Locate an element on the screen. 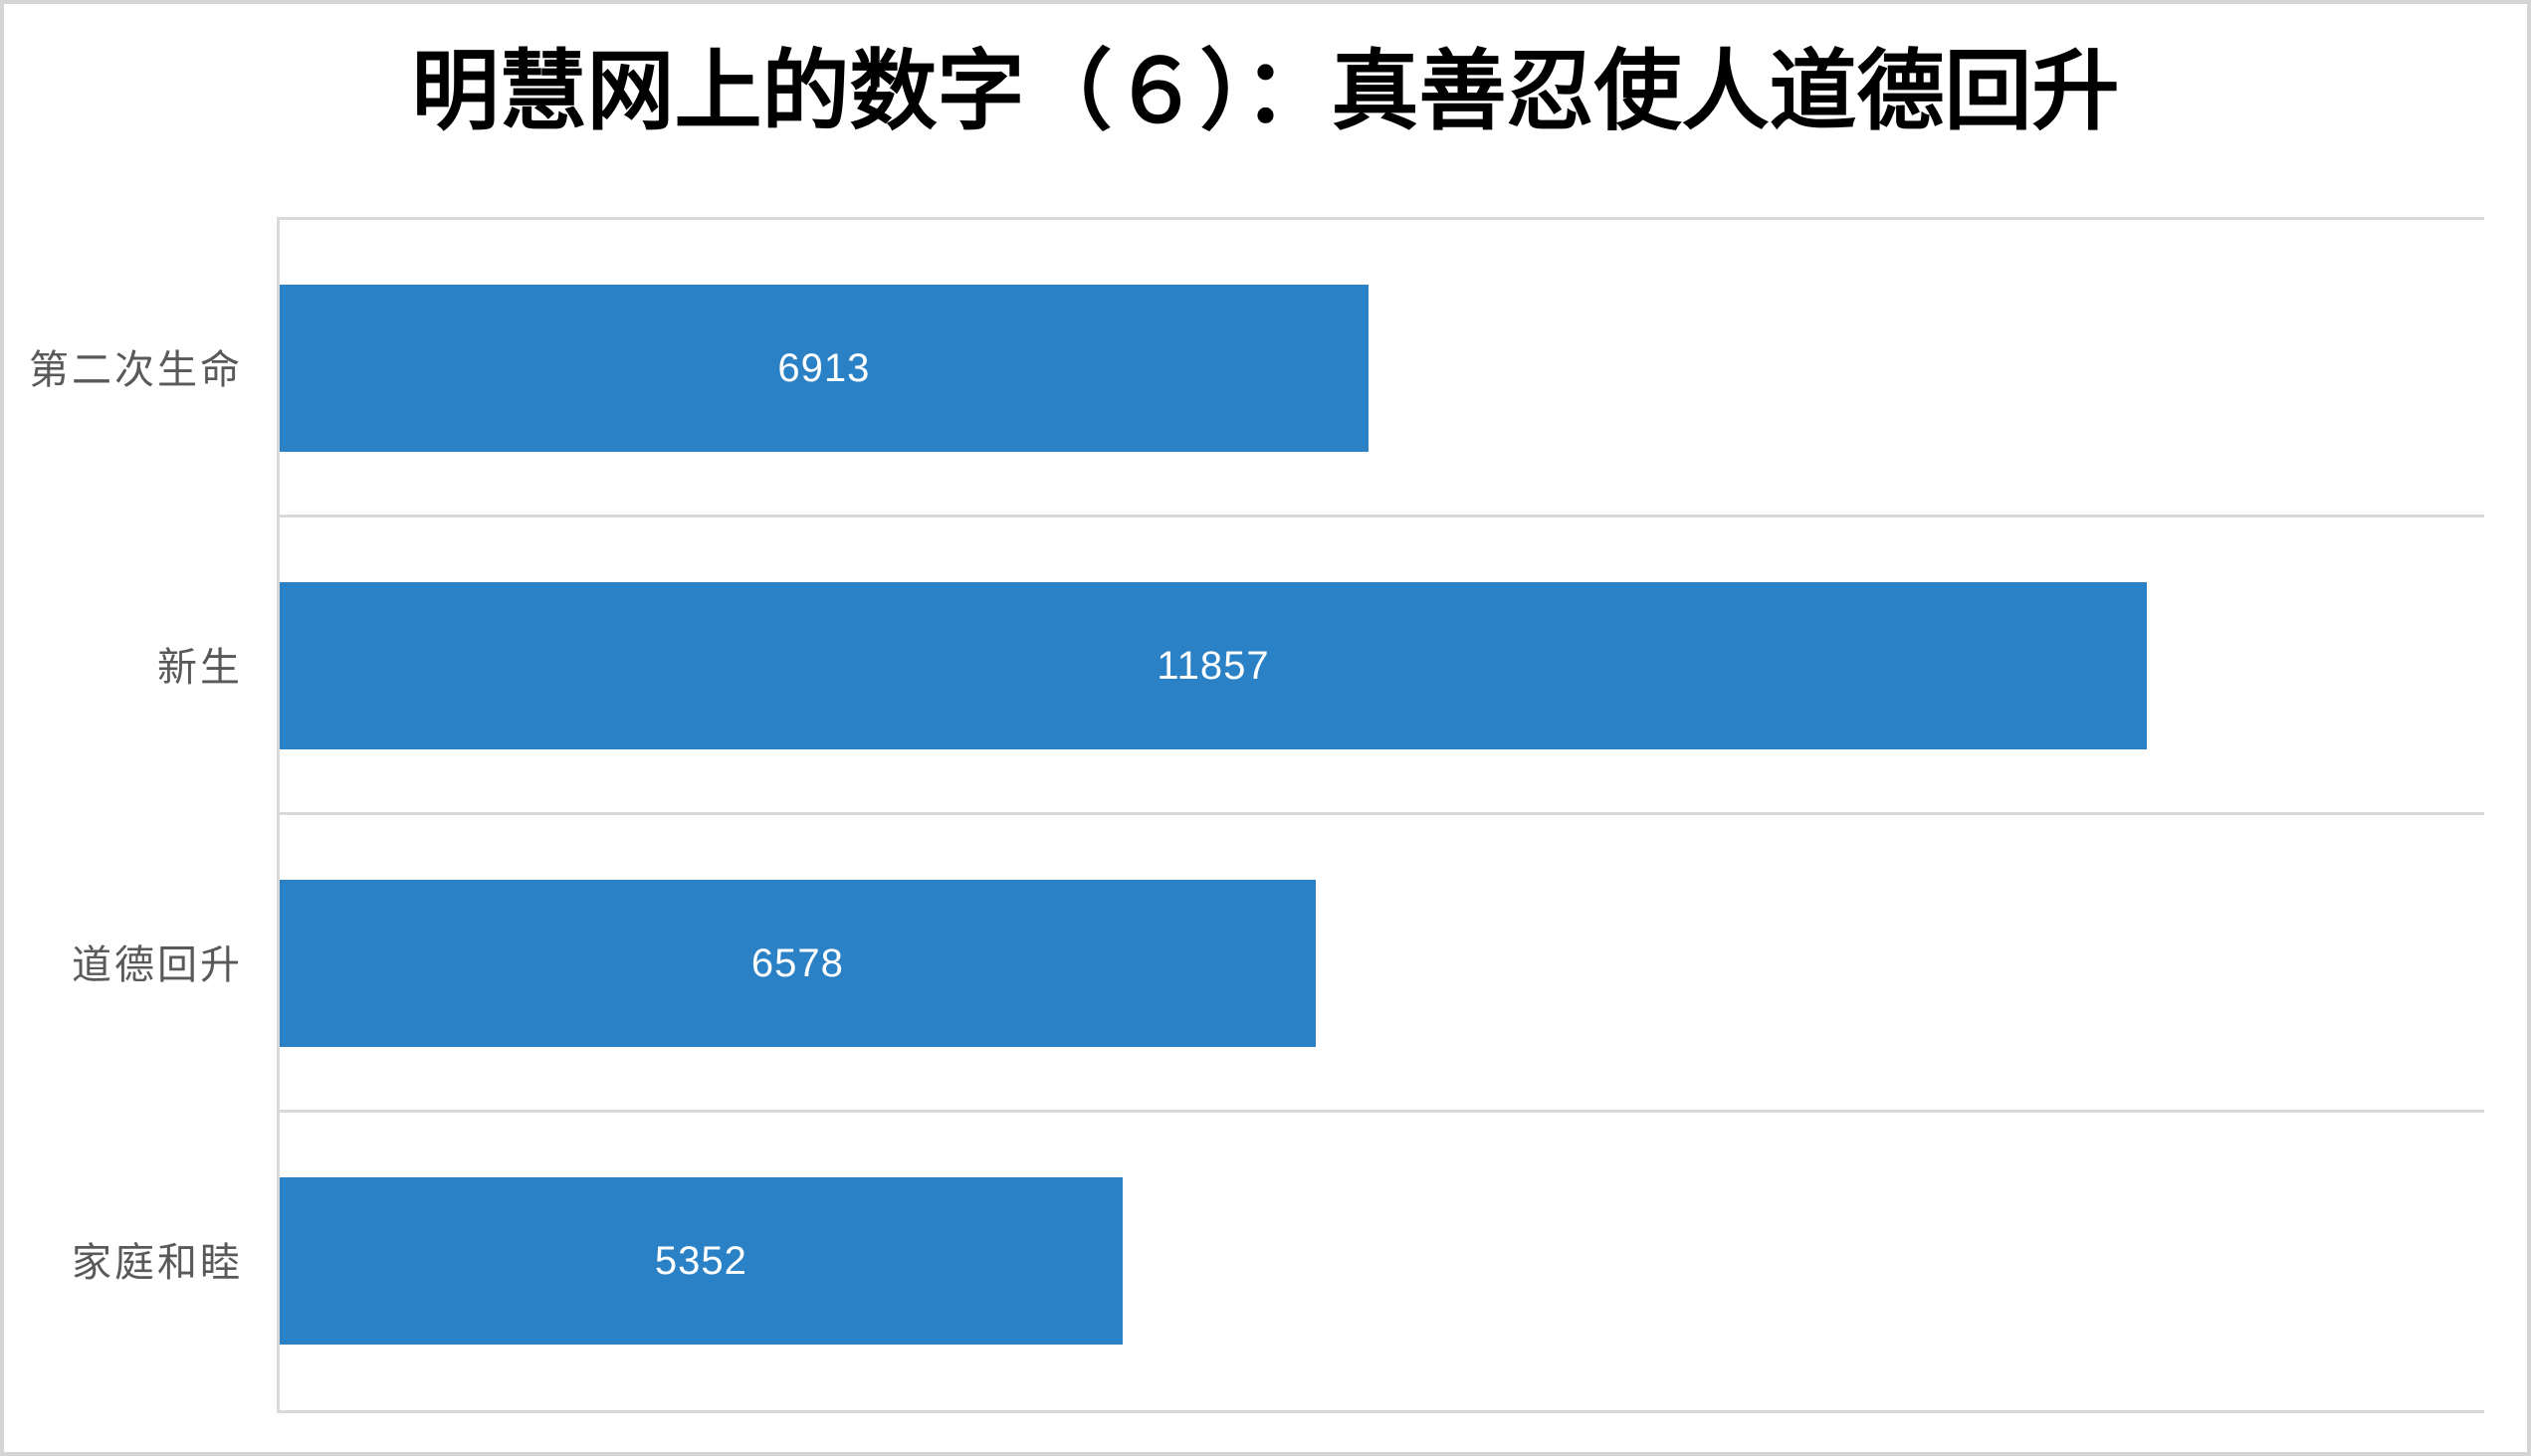 This screenshot has height=1456, width=2531. value-label: 11857 is located at coordinates (1213, 665).